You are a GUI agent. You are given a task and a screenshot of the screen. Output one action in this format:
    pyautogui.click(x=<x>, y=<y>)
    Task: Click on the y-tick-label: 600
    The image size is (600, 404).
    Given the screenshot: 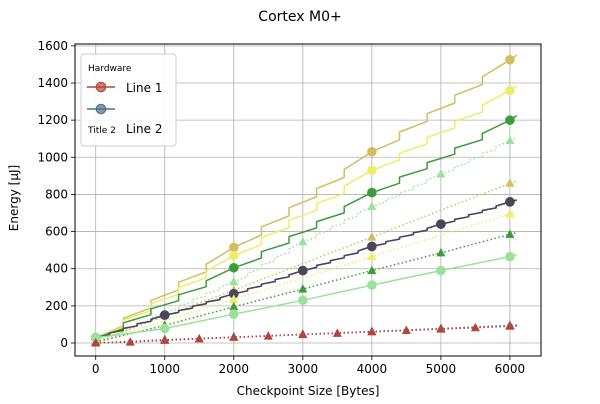 What is the action you would take?
    pyautogui.click(x=56, y=232)
    